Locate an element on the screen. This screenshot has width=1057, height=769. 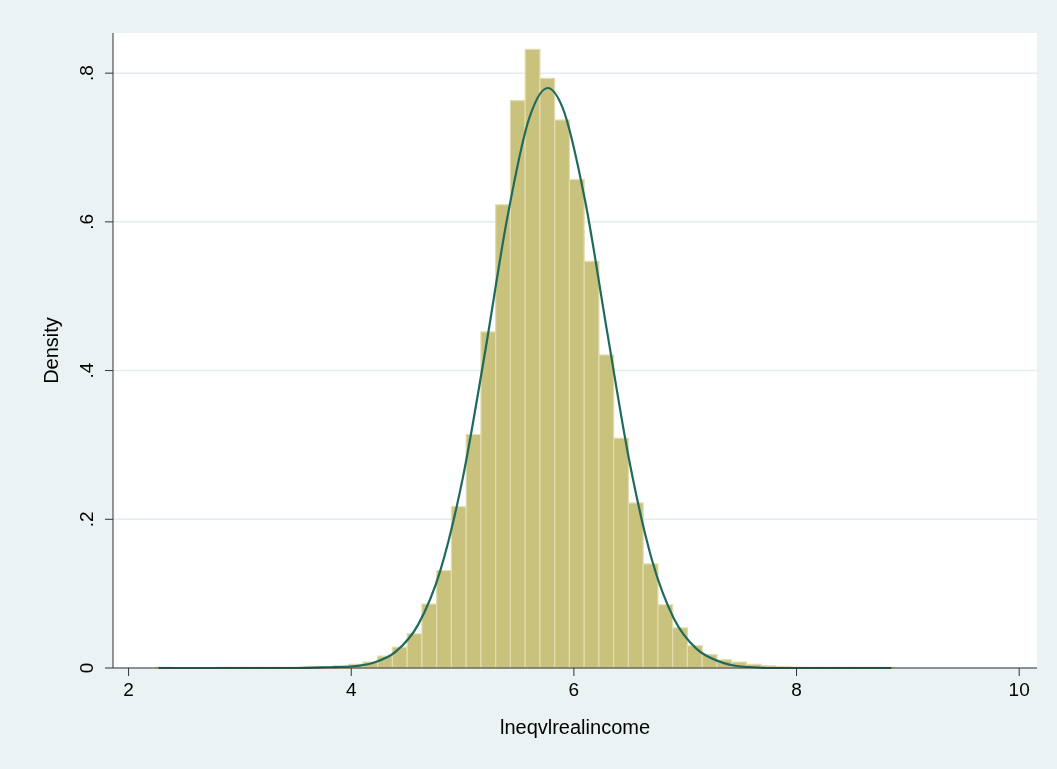
y-tick-label: .2 is located at coordinates (86, 519).